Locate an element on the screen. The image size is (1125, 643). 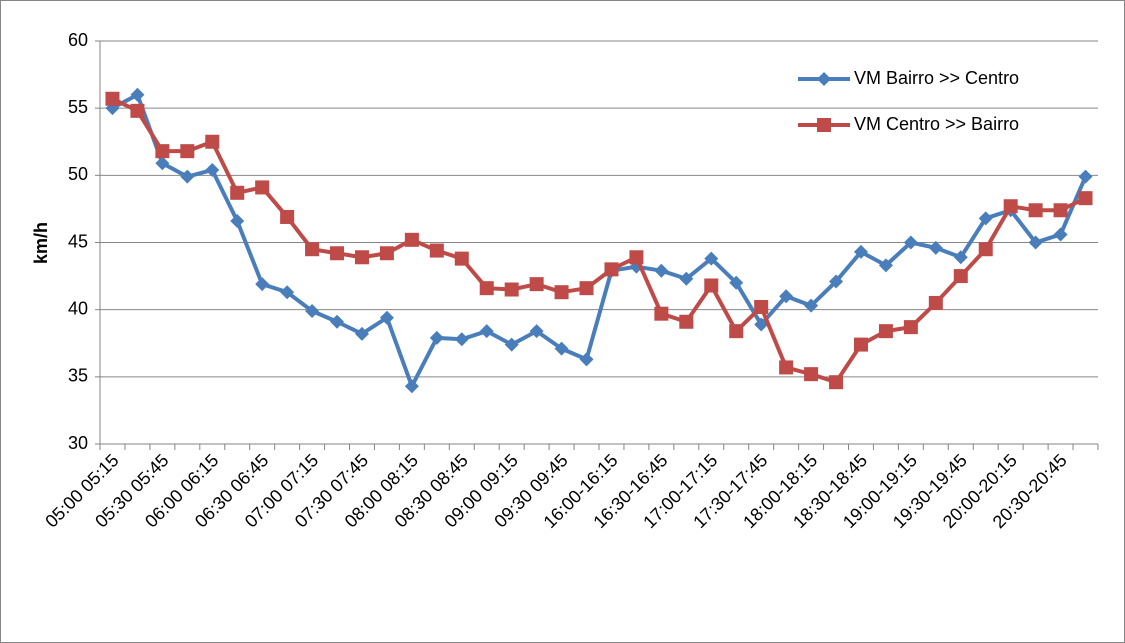
legend-label: VM Bairro >> Centro is located at coordinates (936, 78).